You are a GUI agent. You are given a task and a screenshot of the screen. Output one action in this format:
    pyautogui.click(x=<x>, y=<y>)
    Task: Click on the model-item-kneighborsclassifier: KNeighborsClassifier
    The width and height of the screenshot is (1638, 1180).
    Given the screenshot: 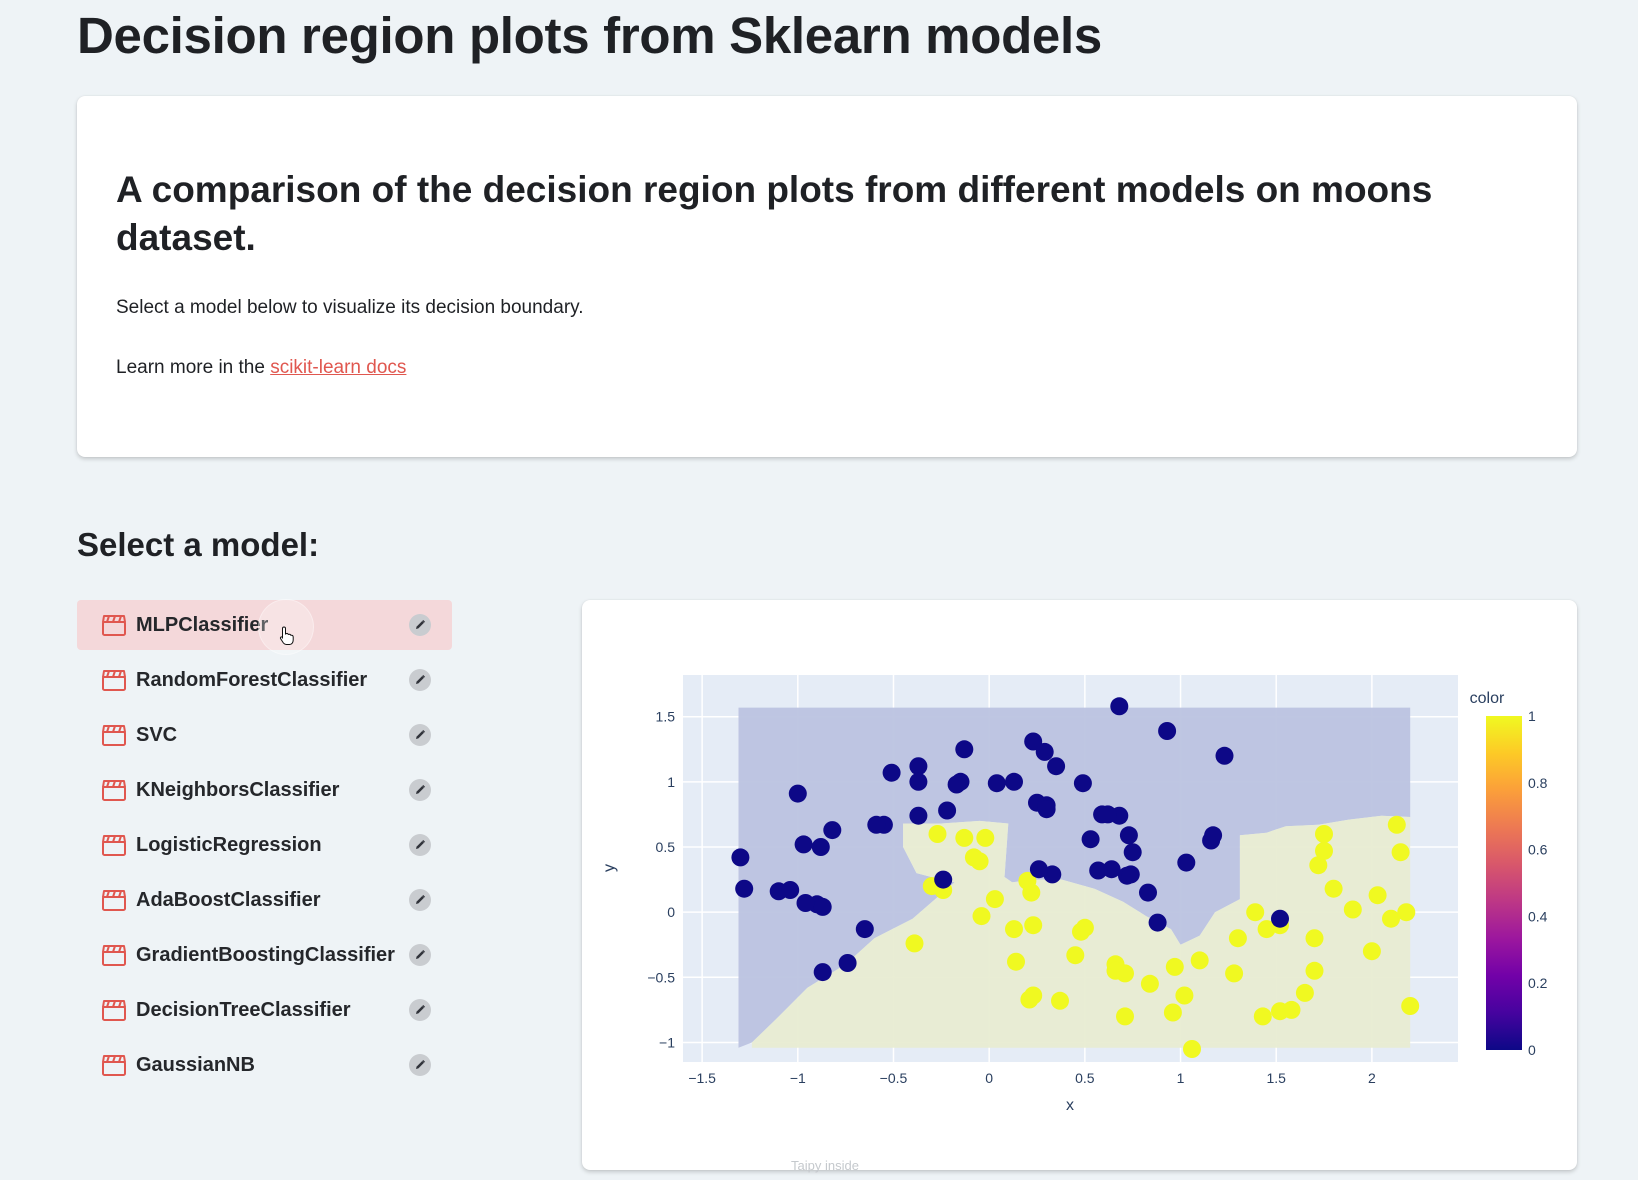 What is the action you would take?
    pyautogui.click(x=264, y=790)
    